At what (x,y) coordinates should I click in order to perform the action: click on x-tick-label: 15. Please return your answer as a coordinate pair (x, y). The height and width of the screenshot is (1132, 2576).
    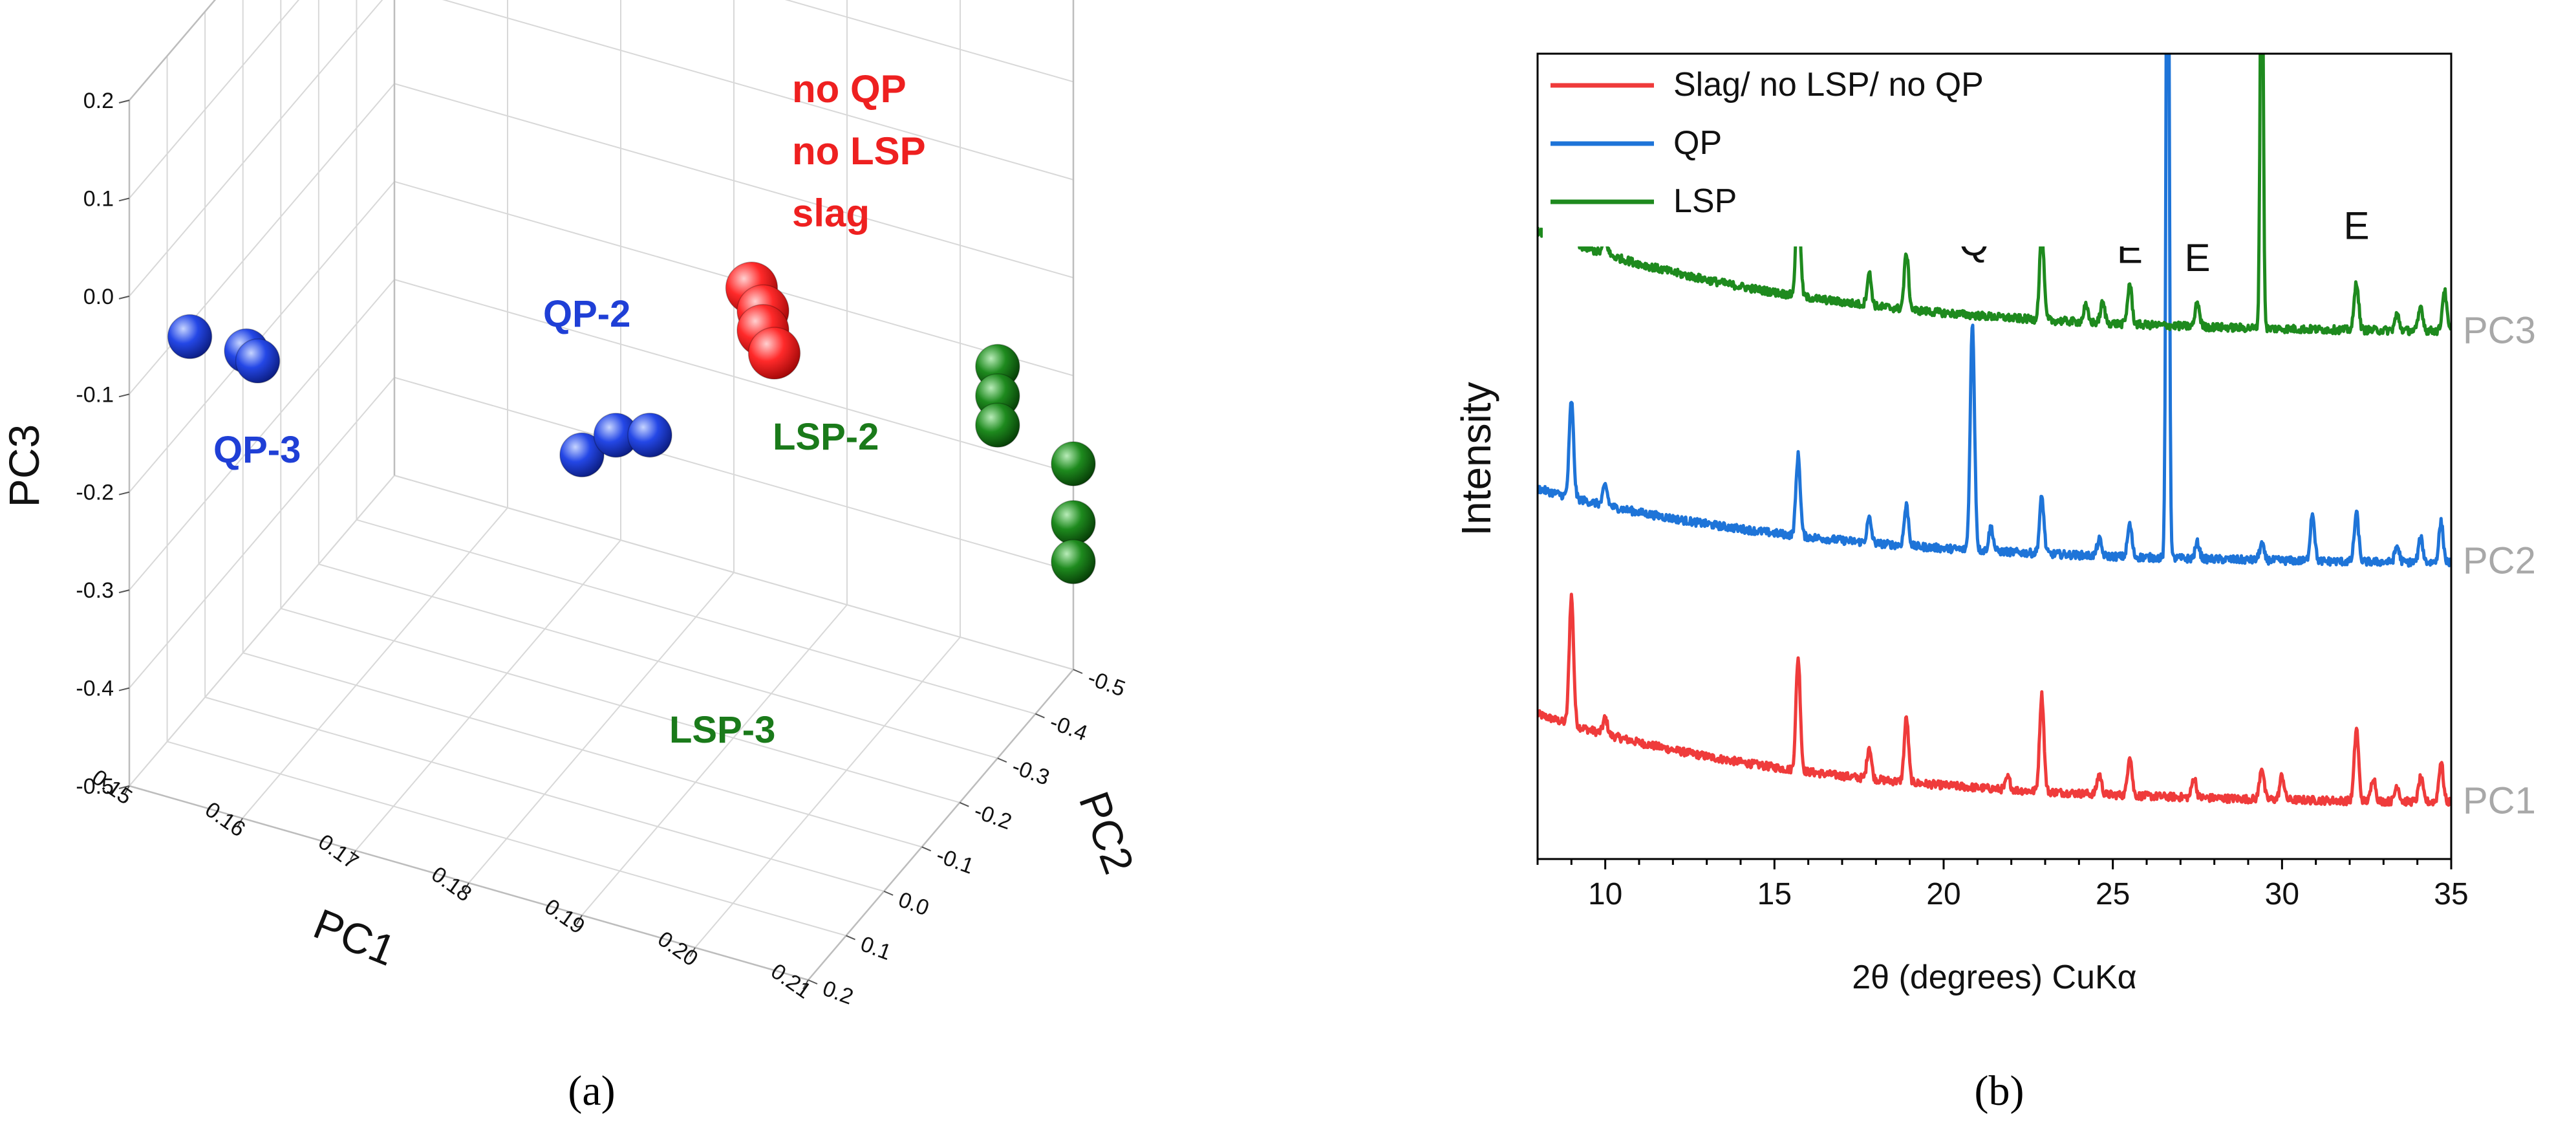
    Looking at the image, I should click on (1774, 894).